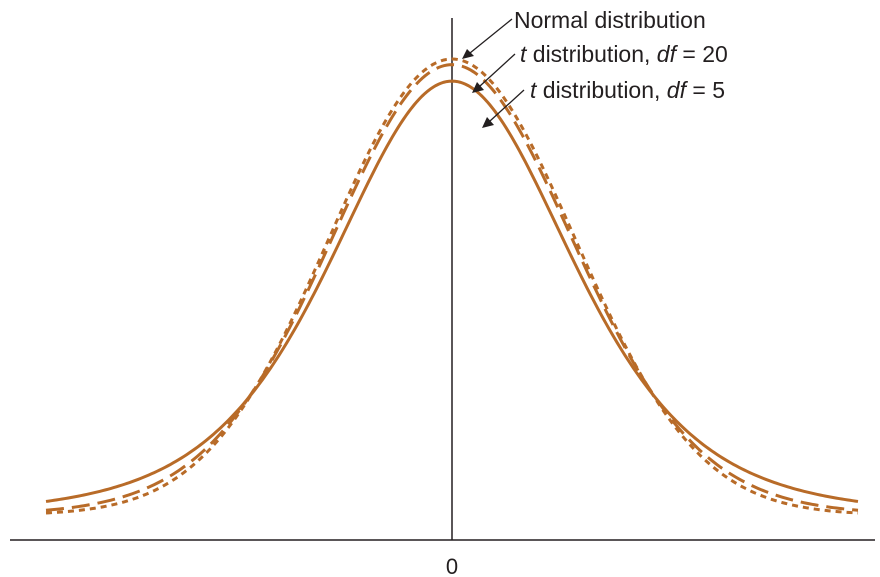 Image resolution: width=880 pixels, height=577 pixels. Describe the element at coordinates (452, 565) in the screenshot. I see `x-tick-label-0: 0` at that location.